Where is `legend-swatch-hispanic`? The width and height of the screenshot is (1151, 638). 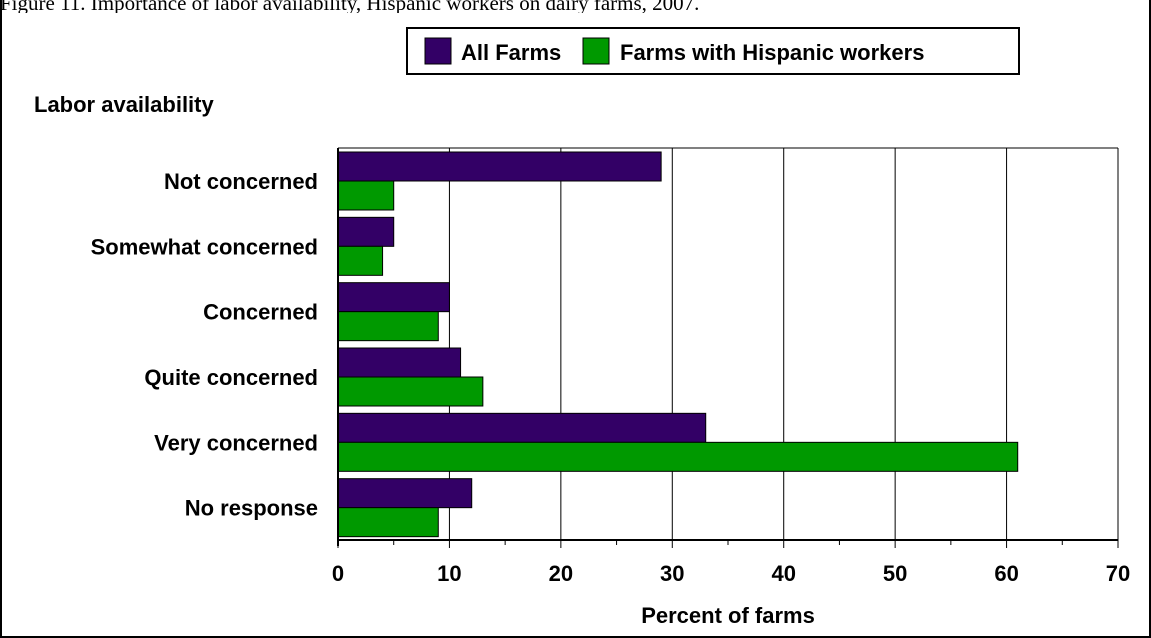 legend-swatch-hispanic is located at coordinates (596, 51).